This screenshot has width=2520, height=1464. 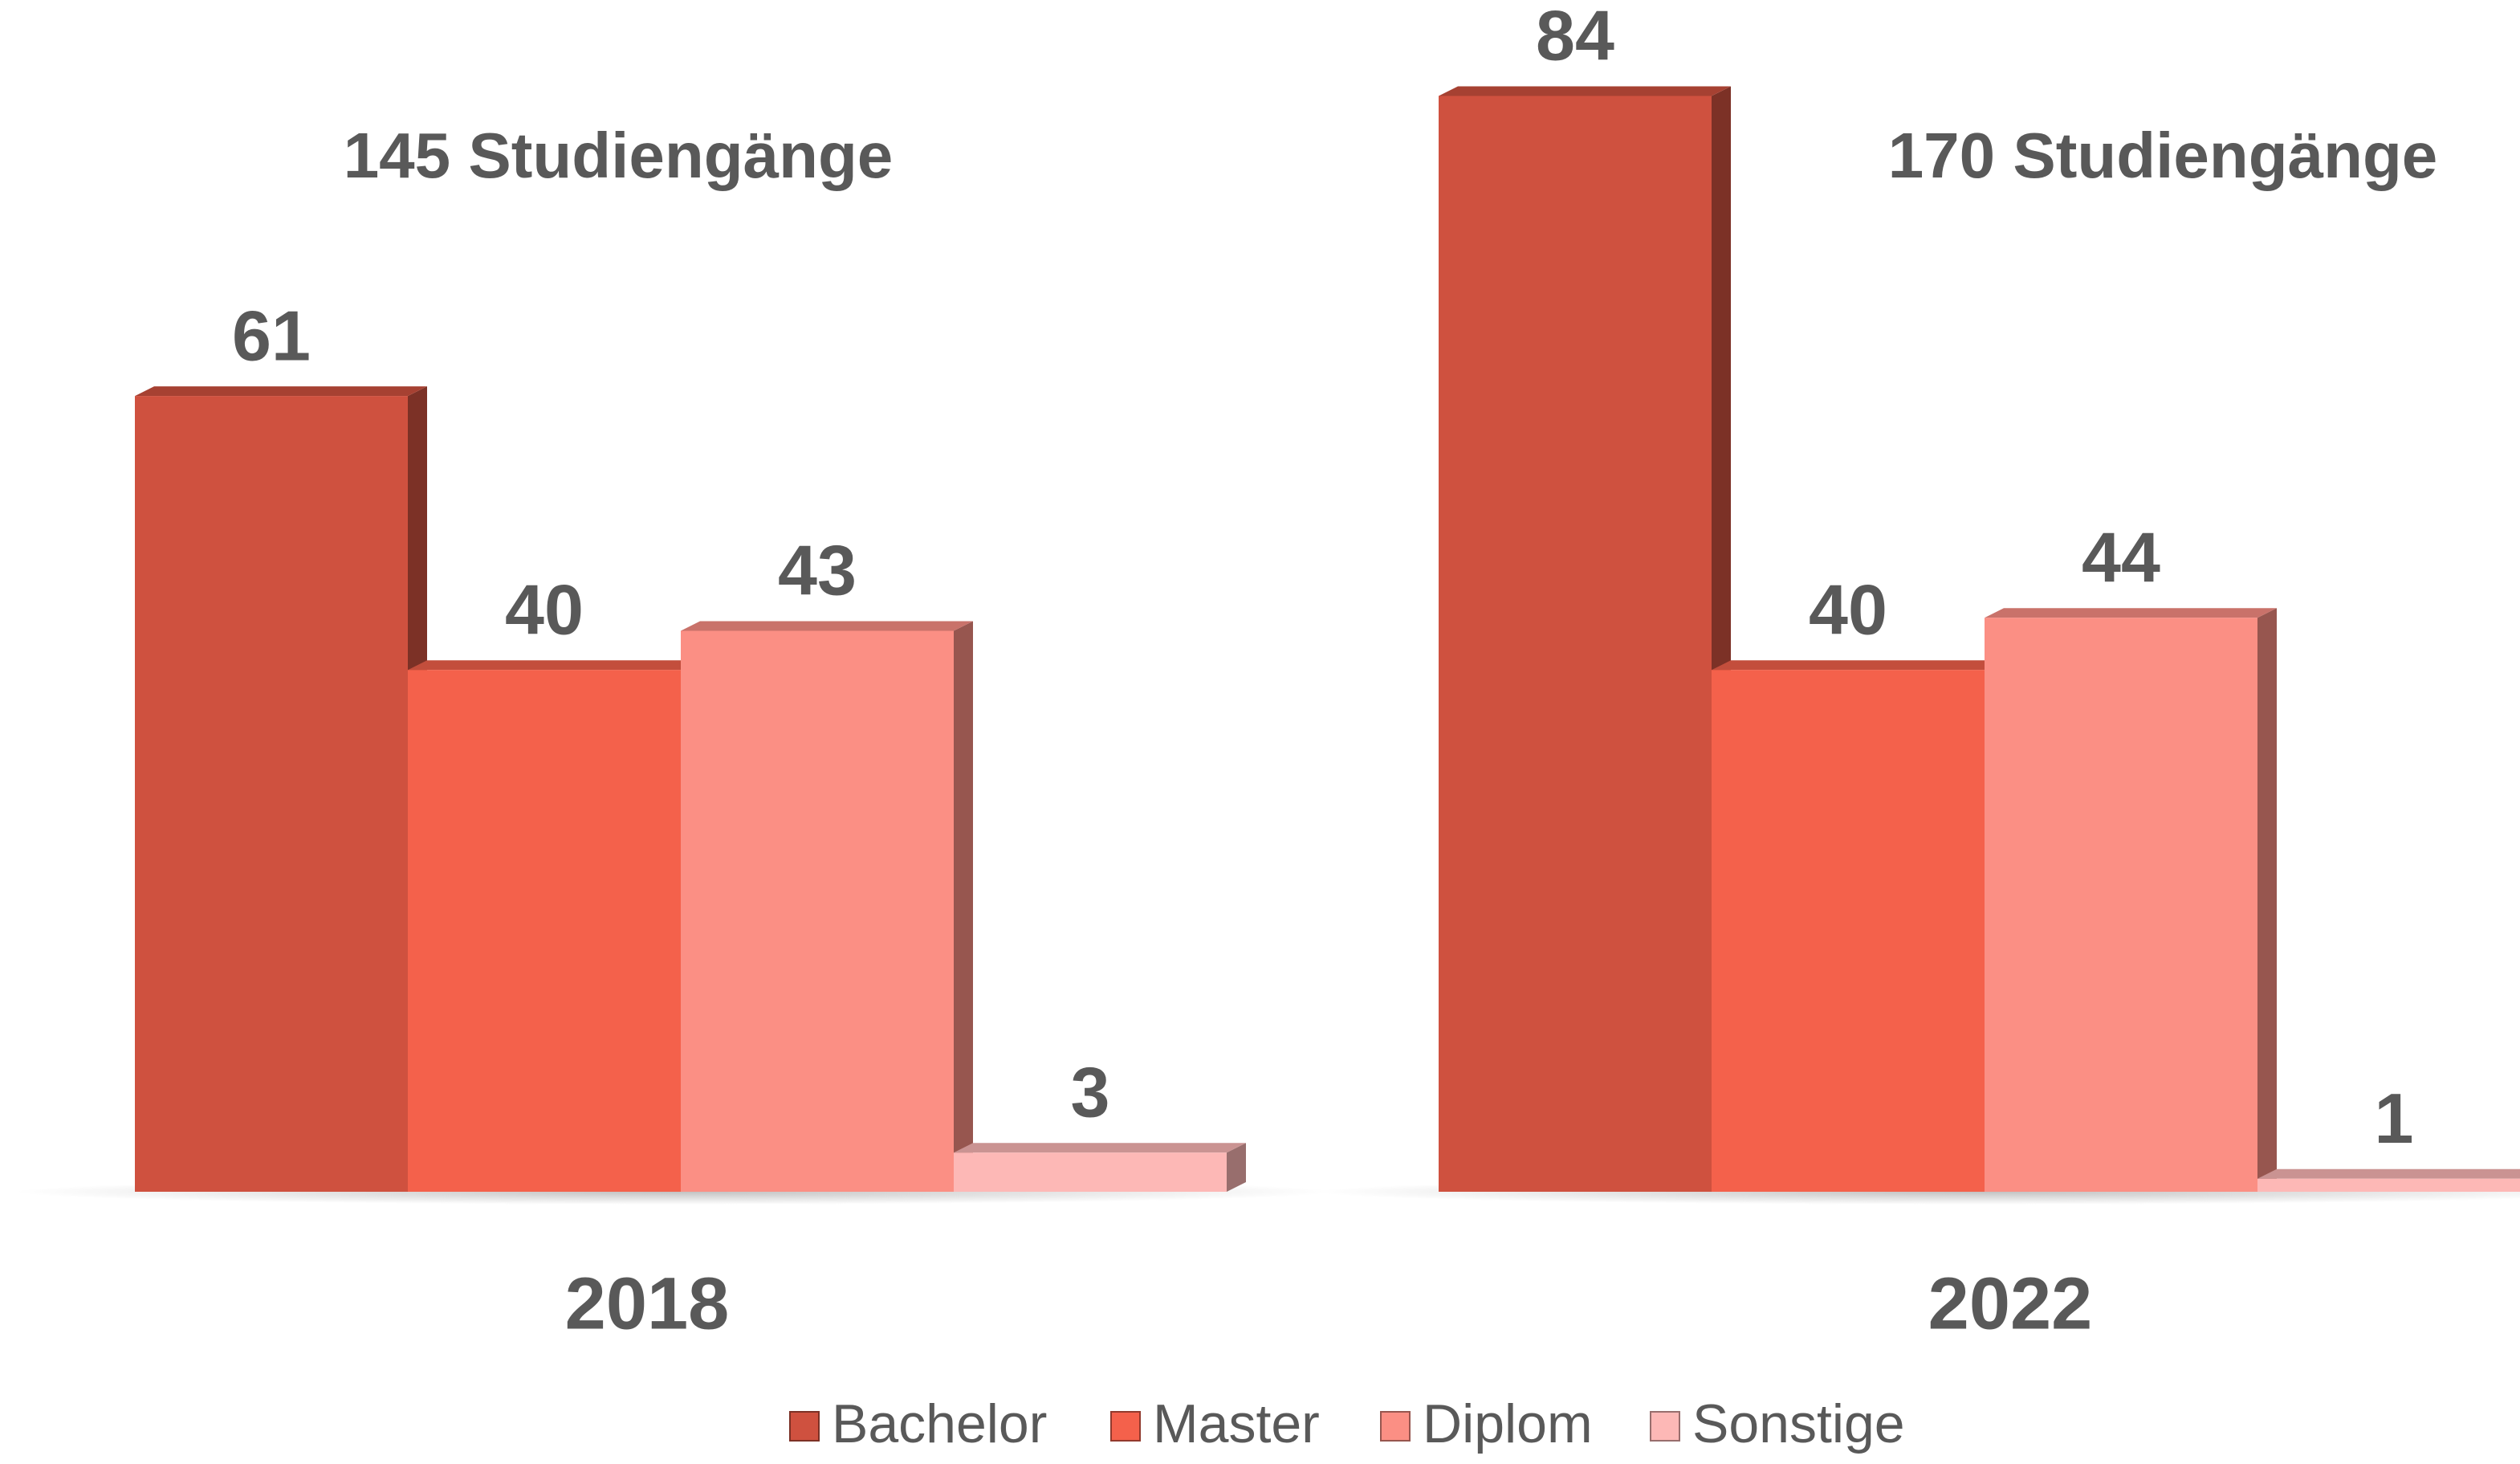 What do you see at coordinates (2163, 155) in the screenshot?
I see `annotation: 170 Studiengänge` at bounding box center [2163, 155].